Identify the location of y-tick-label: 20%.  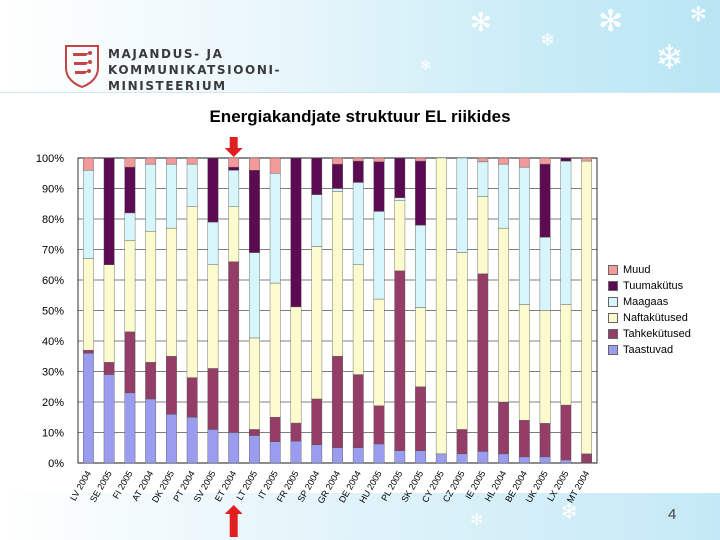
(53, 403).